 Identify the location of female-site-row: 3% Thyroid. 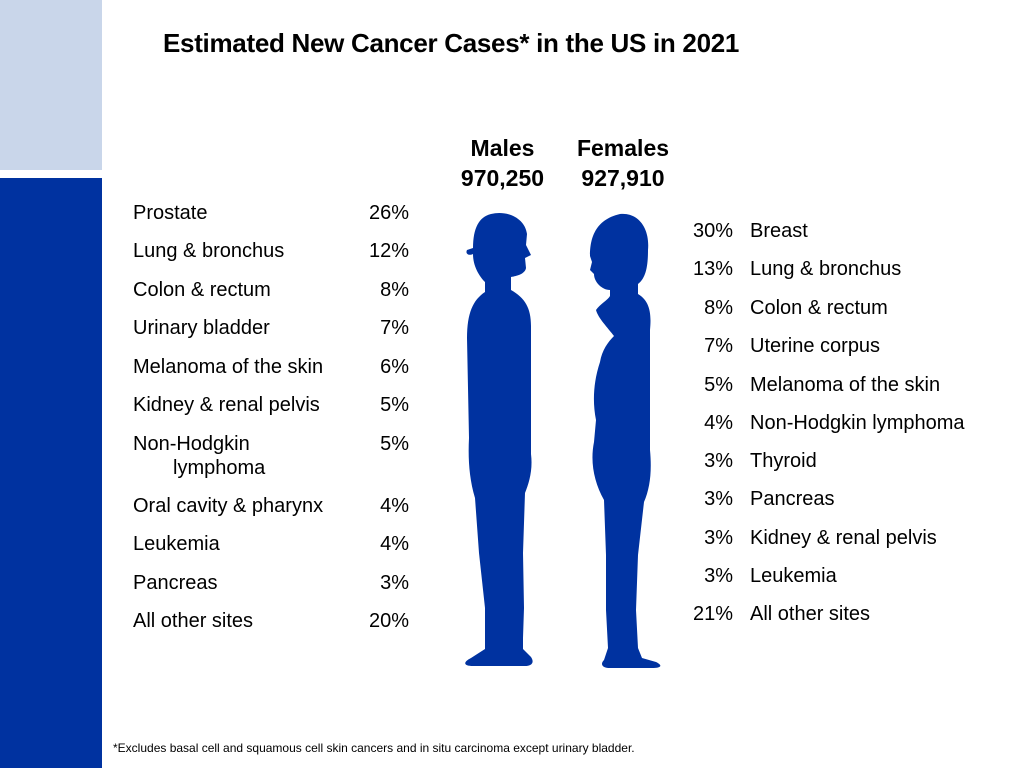
(838, 464).